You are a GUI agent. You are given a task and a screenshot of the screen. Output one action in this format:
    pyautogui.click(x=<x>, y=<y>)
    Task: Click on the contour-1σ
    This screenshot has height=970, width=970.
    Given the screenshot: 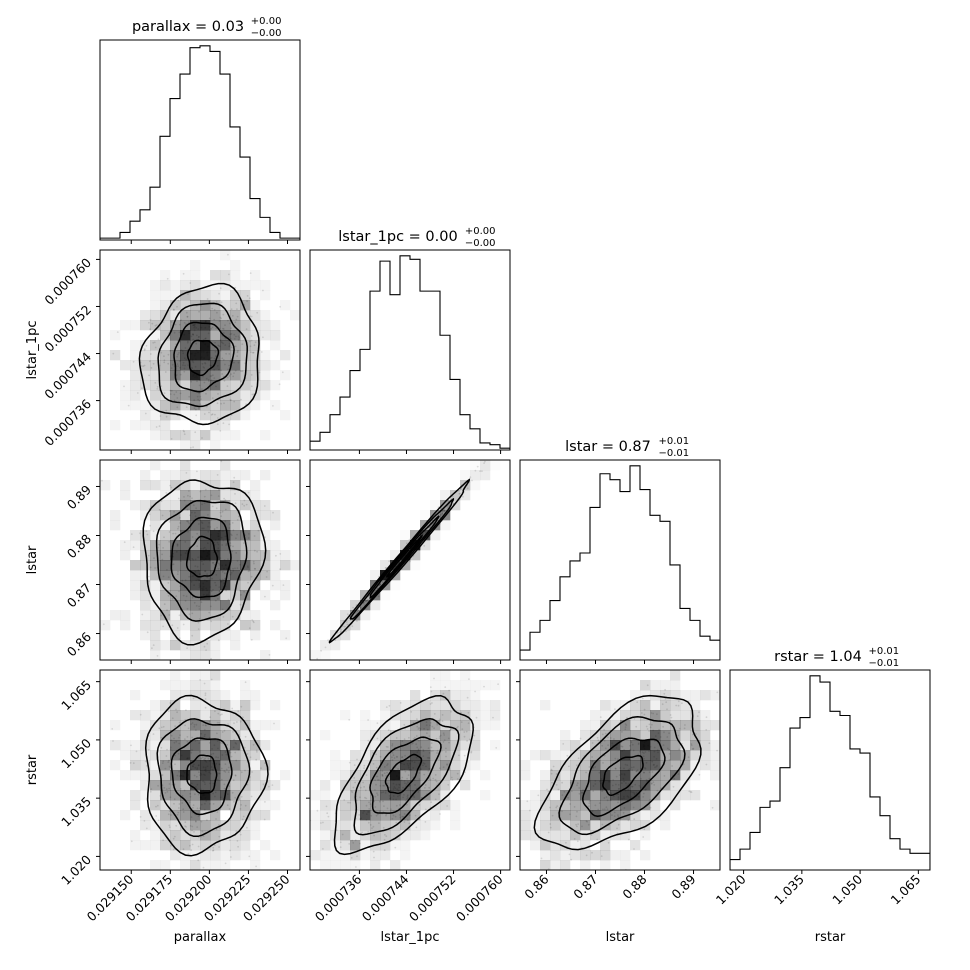 What is the action you would take?
    pyautogui.click(x=204, y=357)
    